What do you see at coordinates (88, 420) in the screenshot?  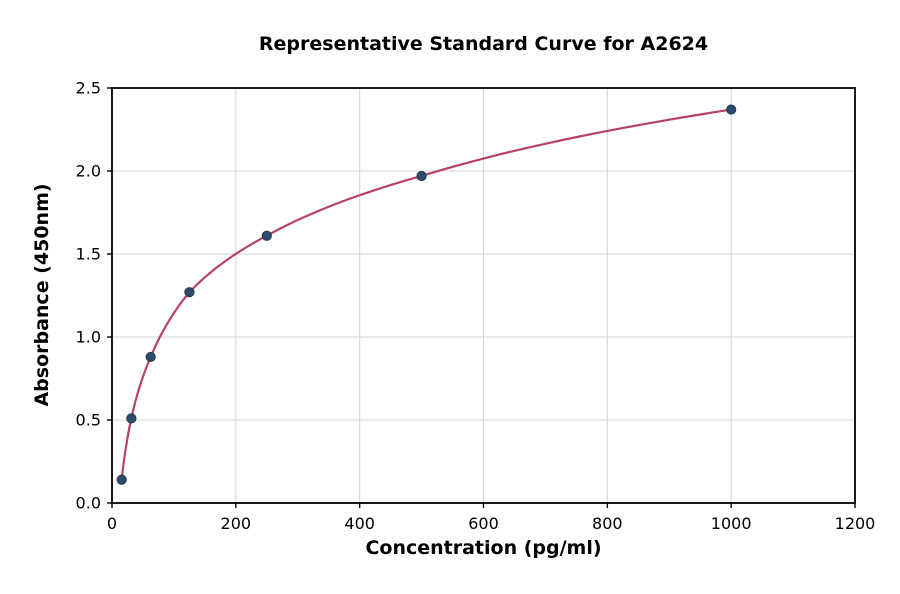 I see `y-tick-label: 0.5` at bounding box center [88, 420].